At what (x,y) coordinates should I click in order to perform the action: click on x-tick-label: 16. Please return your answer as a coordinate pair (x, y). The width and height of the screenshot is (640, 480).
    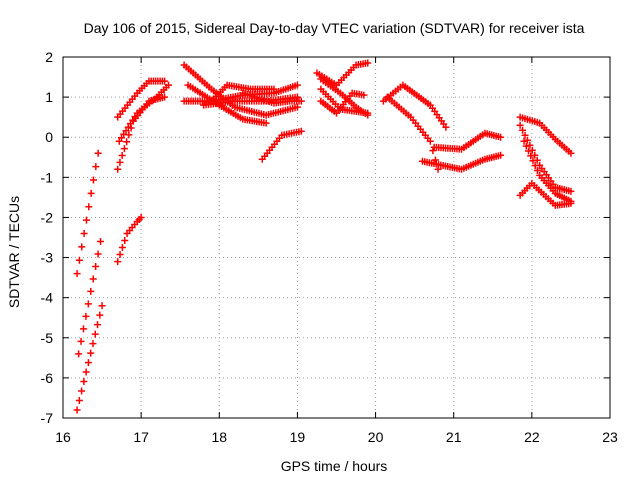
    Looking at the image, I should click on (63, 437).